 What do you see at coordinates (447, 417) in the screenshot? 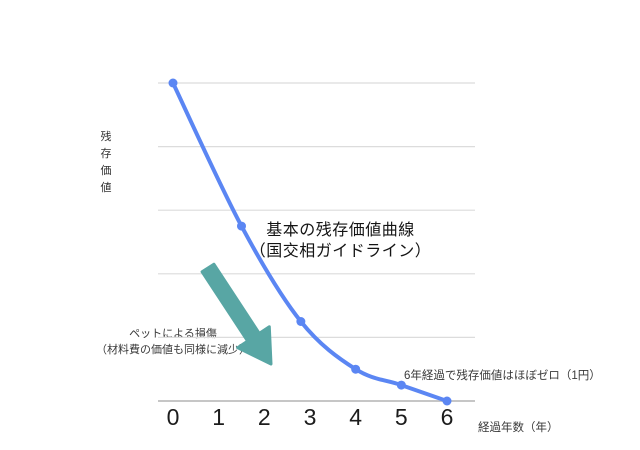
I see `x-tick-label: 6` at bounding box center [447, 417].